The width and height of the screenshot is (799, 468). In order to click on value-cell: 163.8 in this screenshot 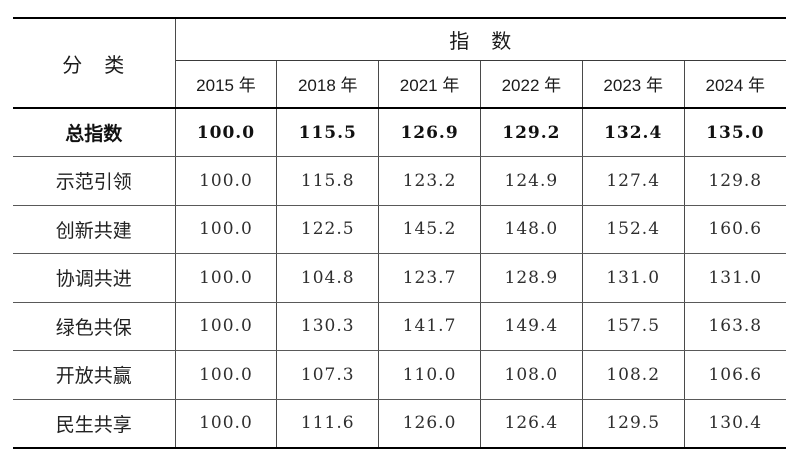, I will do `click(734, 326)`.